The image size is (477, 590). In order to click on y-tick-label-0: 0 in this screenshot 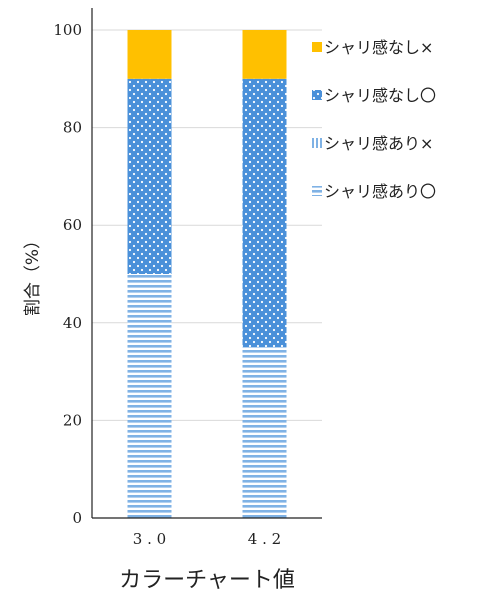, I will do `click(77, 518)`.